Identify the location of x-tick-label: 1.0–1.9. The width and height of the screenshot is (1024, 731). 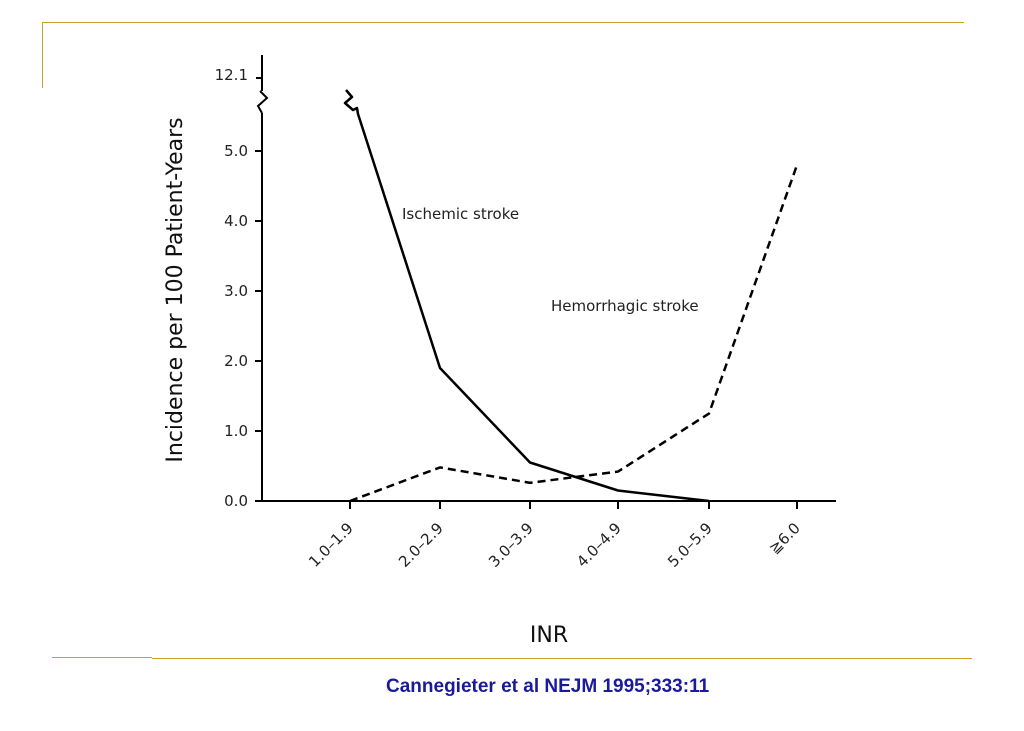
(331, 545).